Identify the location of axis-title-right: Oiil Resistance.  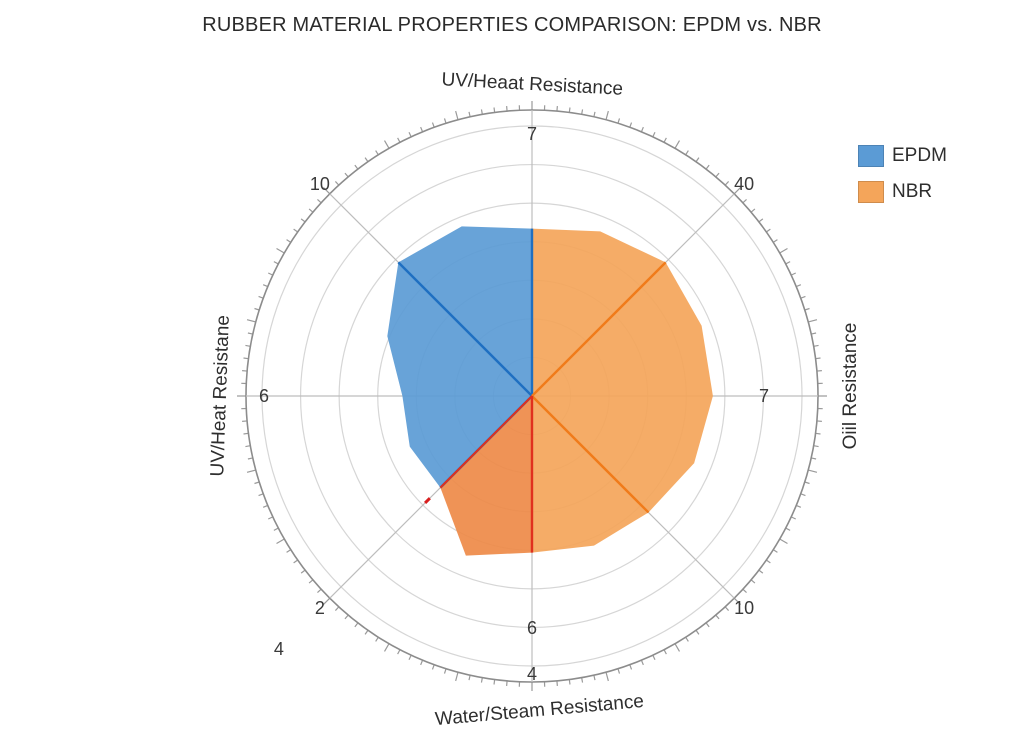
(850, 386).